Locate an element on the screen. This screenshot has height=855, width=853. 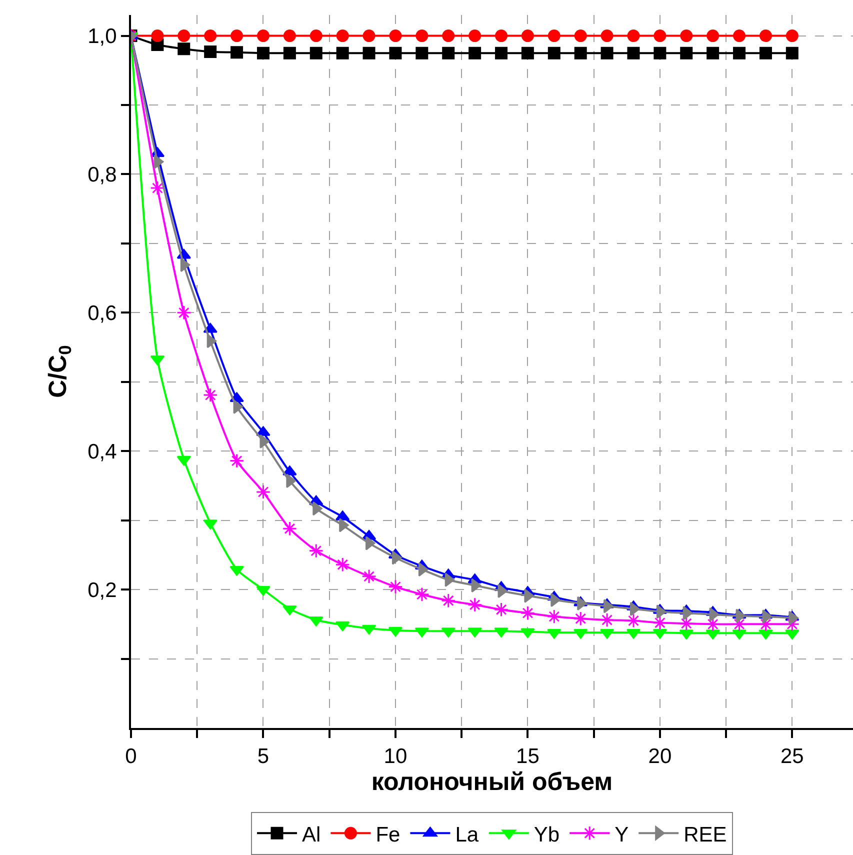
x-tick-label: 15 is located at coordinates (528, 756).